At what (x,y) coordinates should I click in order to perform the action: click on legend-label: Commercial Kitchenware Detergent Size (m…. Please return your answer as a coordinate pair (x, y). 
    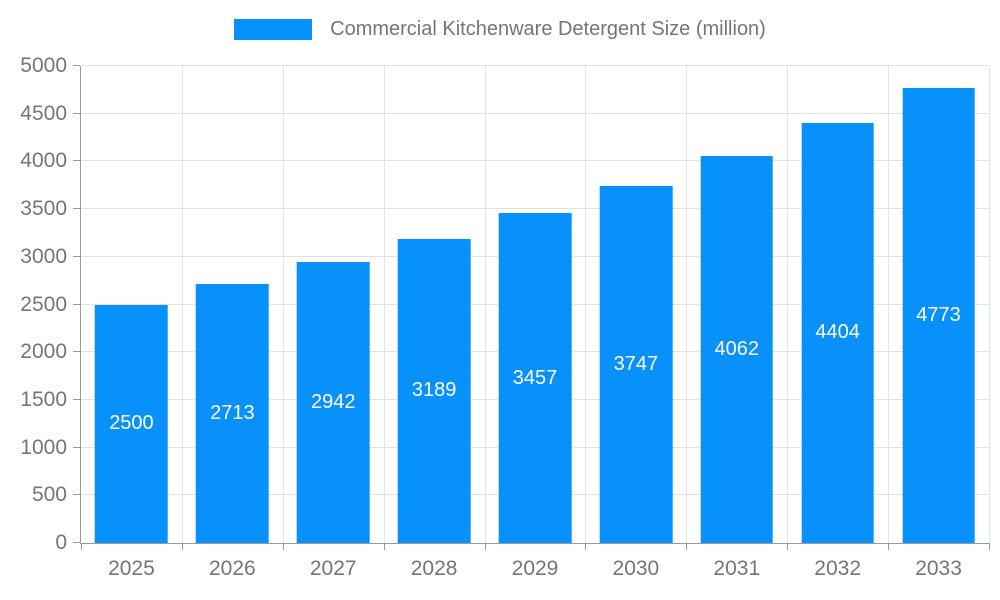
    Looking at the image, I should click on (548, 29).